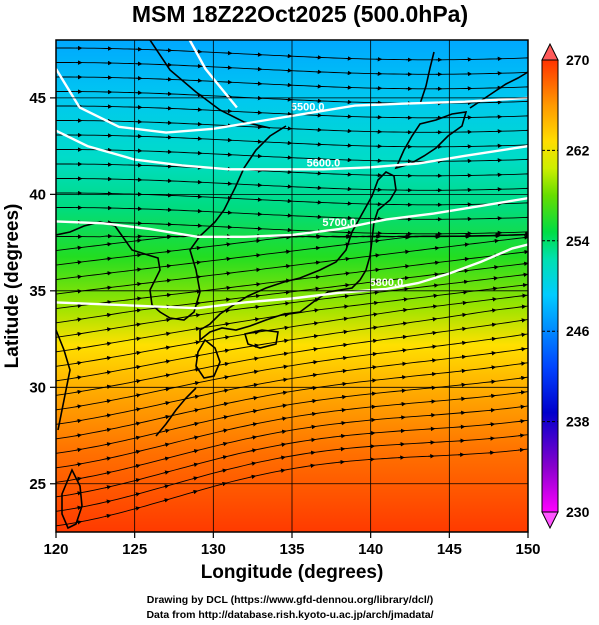 This screenshot has width=599, height=625. I want to click on x-axis-label: Longitude (degrees), so click(292, 572).